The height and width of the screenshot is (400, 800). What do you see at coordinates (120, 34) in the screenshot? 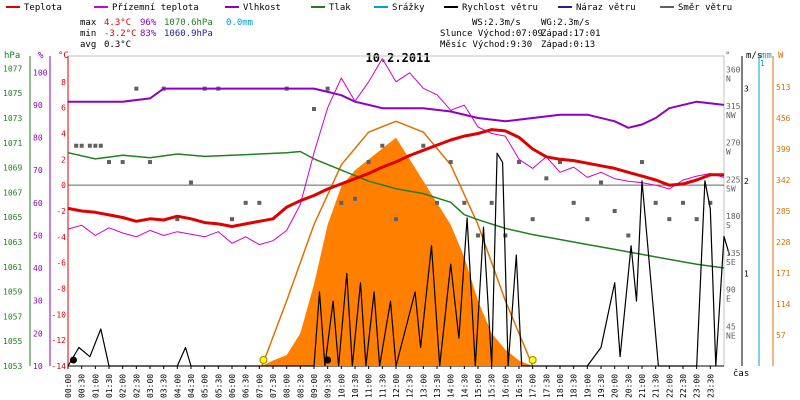
I see `stat-min-temp: -3.2°C` at bounding box center [120, 34].